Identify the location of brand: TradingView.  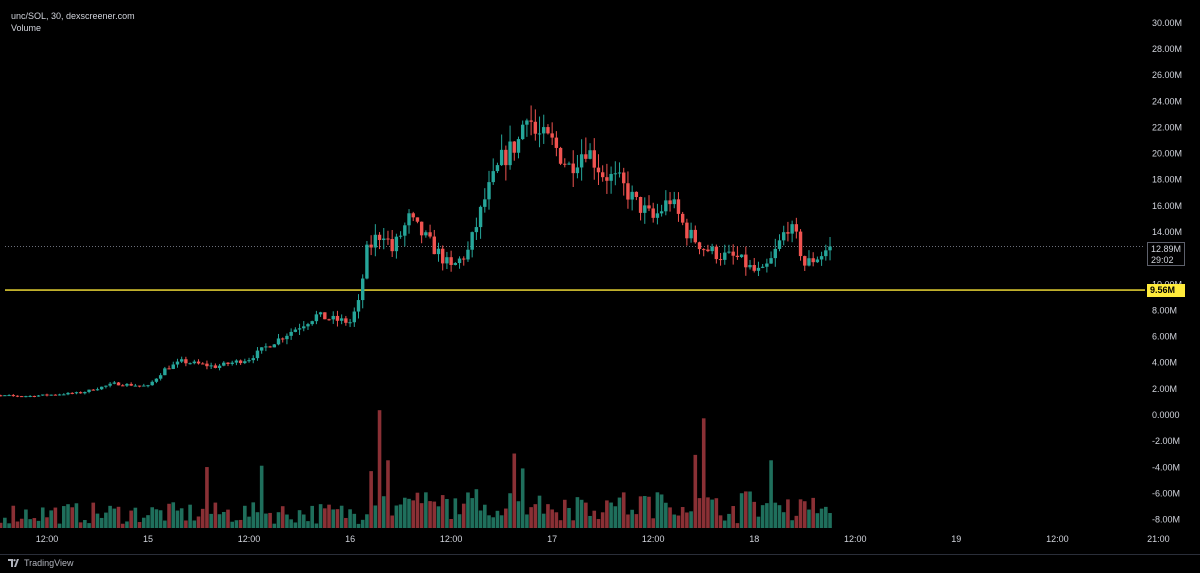
(41, 563).